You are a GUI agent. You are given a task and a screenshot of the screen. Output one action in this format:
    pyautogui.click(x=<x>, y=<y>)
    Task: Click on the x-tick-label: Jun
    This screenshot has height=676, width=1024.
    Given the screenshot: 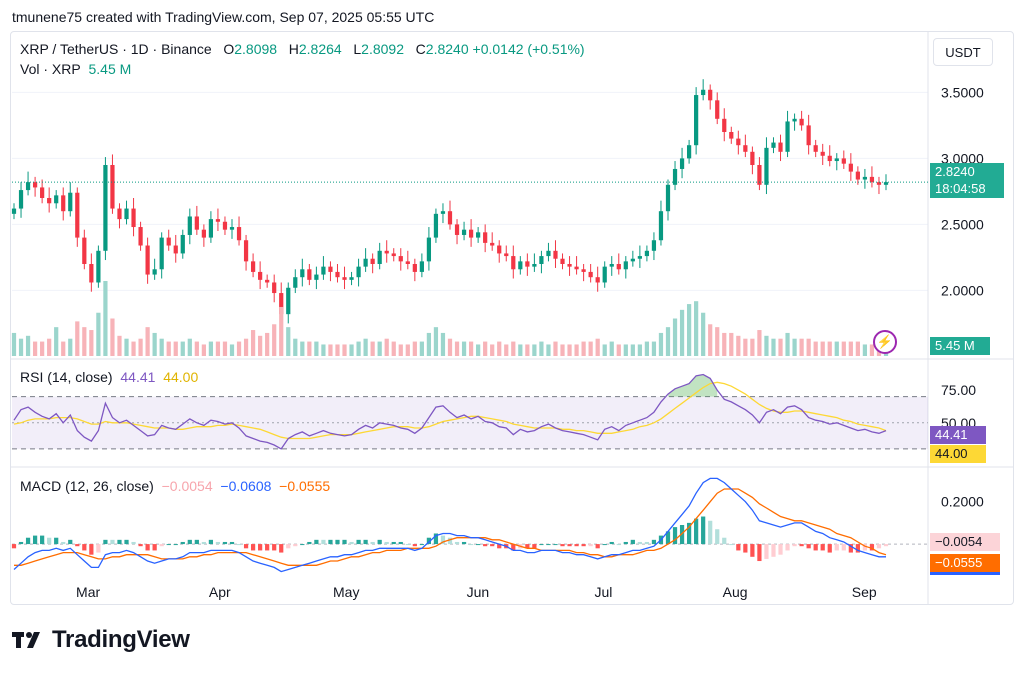 What is the action you would take?
    pyautogui.click(x=478, y=592)
    